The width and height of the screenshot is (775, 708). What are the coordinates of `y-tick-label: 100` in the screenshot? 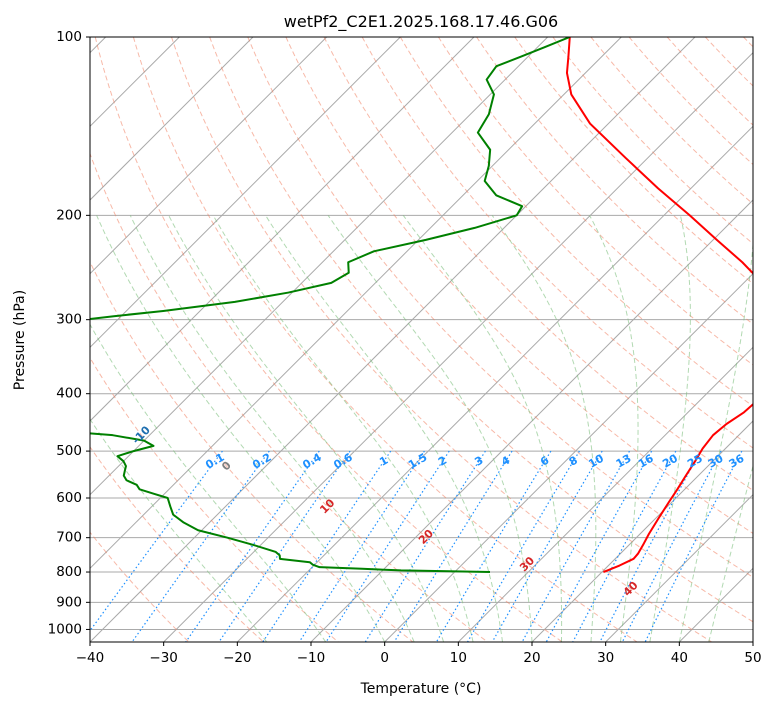 It's located at (69, 37).